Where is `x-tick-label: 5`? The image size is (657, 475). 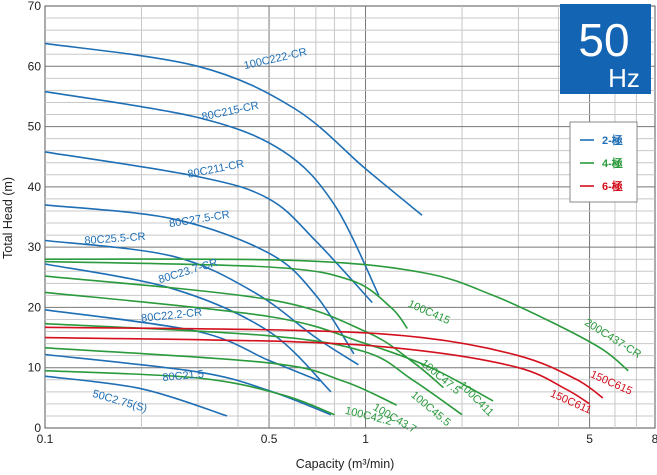
x-tick-label: 5 is located at coordinates (589, 439).